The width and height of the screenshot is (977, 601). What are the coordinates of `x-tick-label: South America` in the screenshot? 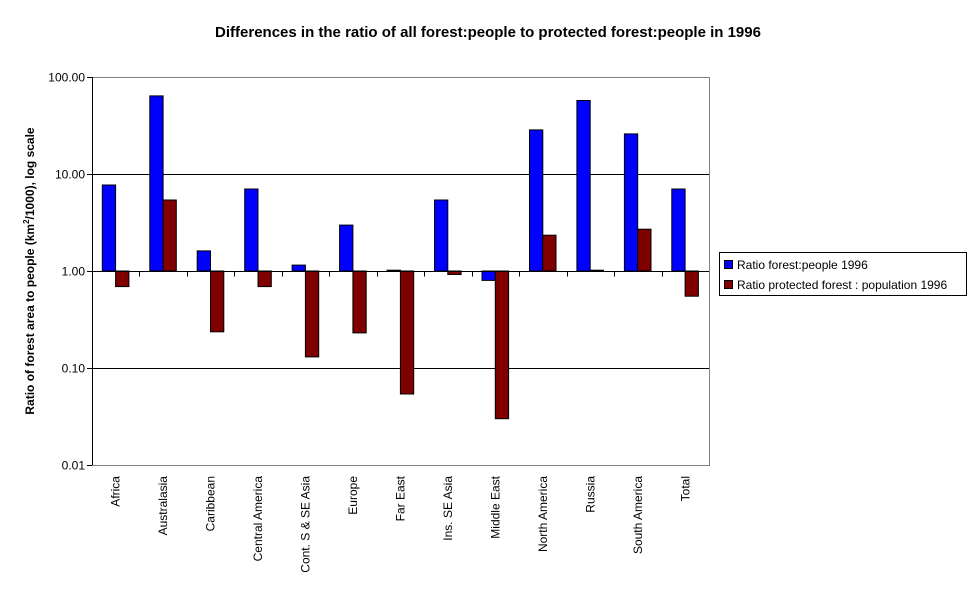 It's located at (638, 515).